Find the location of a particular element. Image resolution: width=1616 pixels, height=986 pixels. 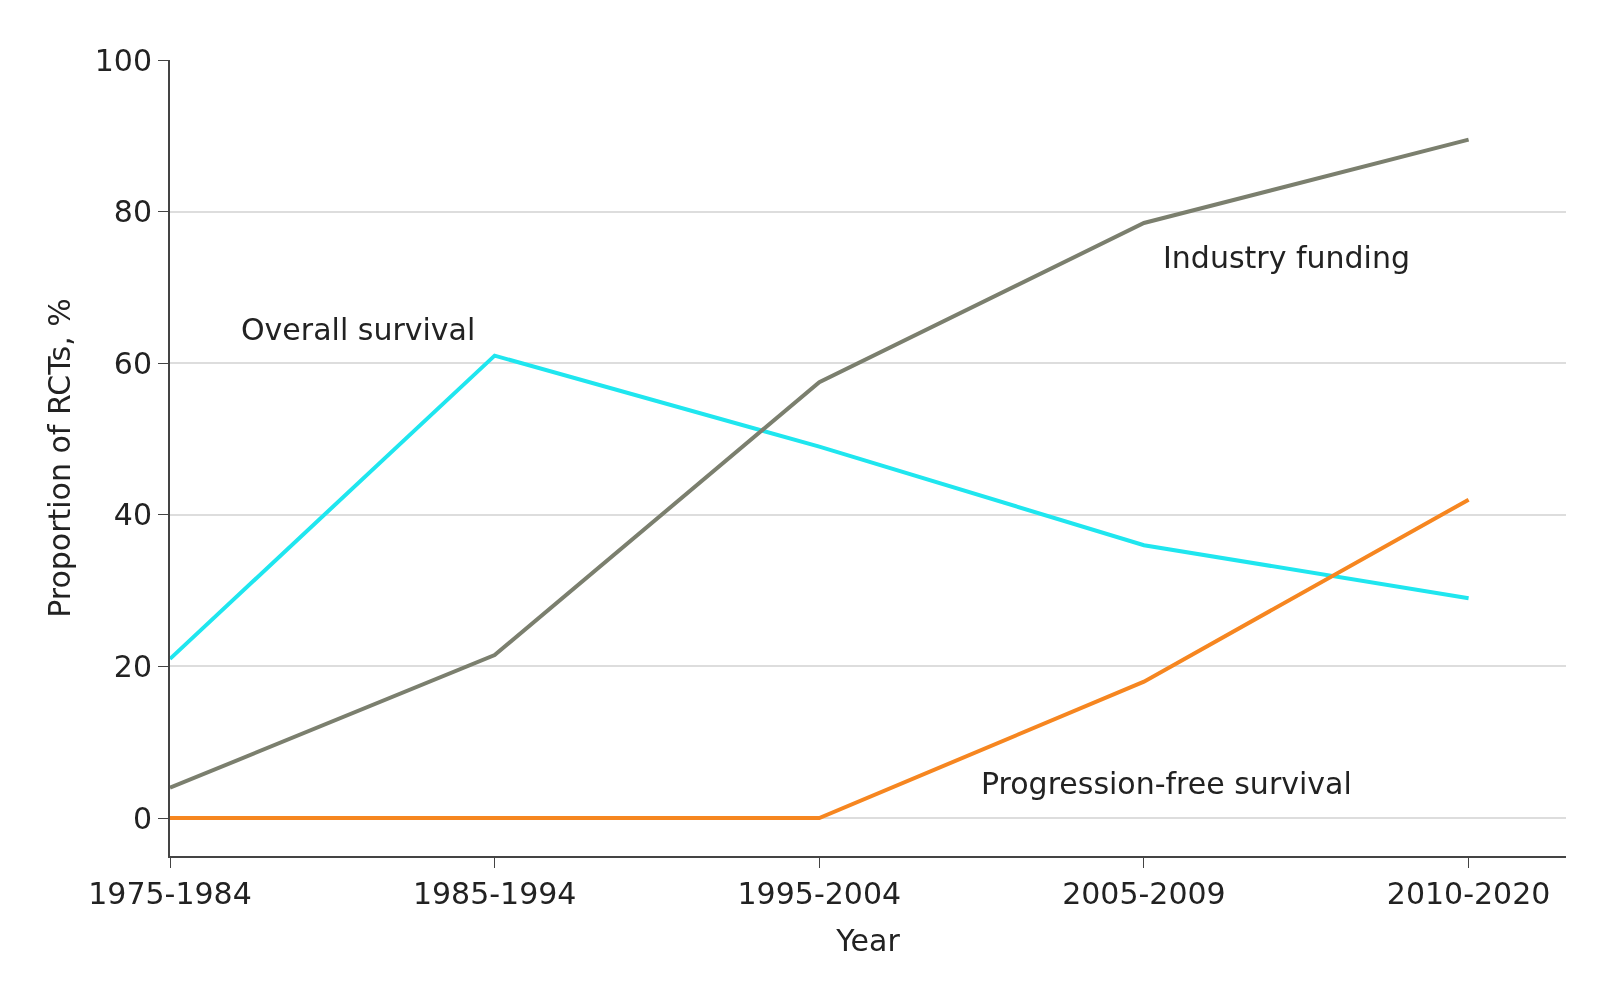

x-tick-label: 2005-2009 is located at coordinates (1144, 893).